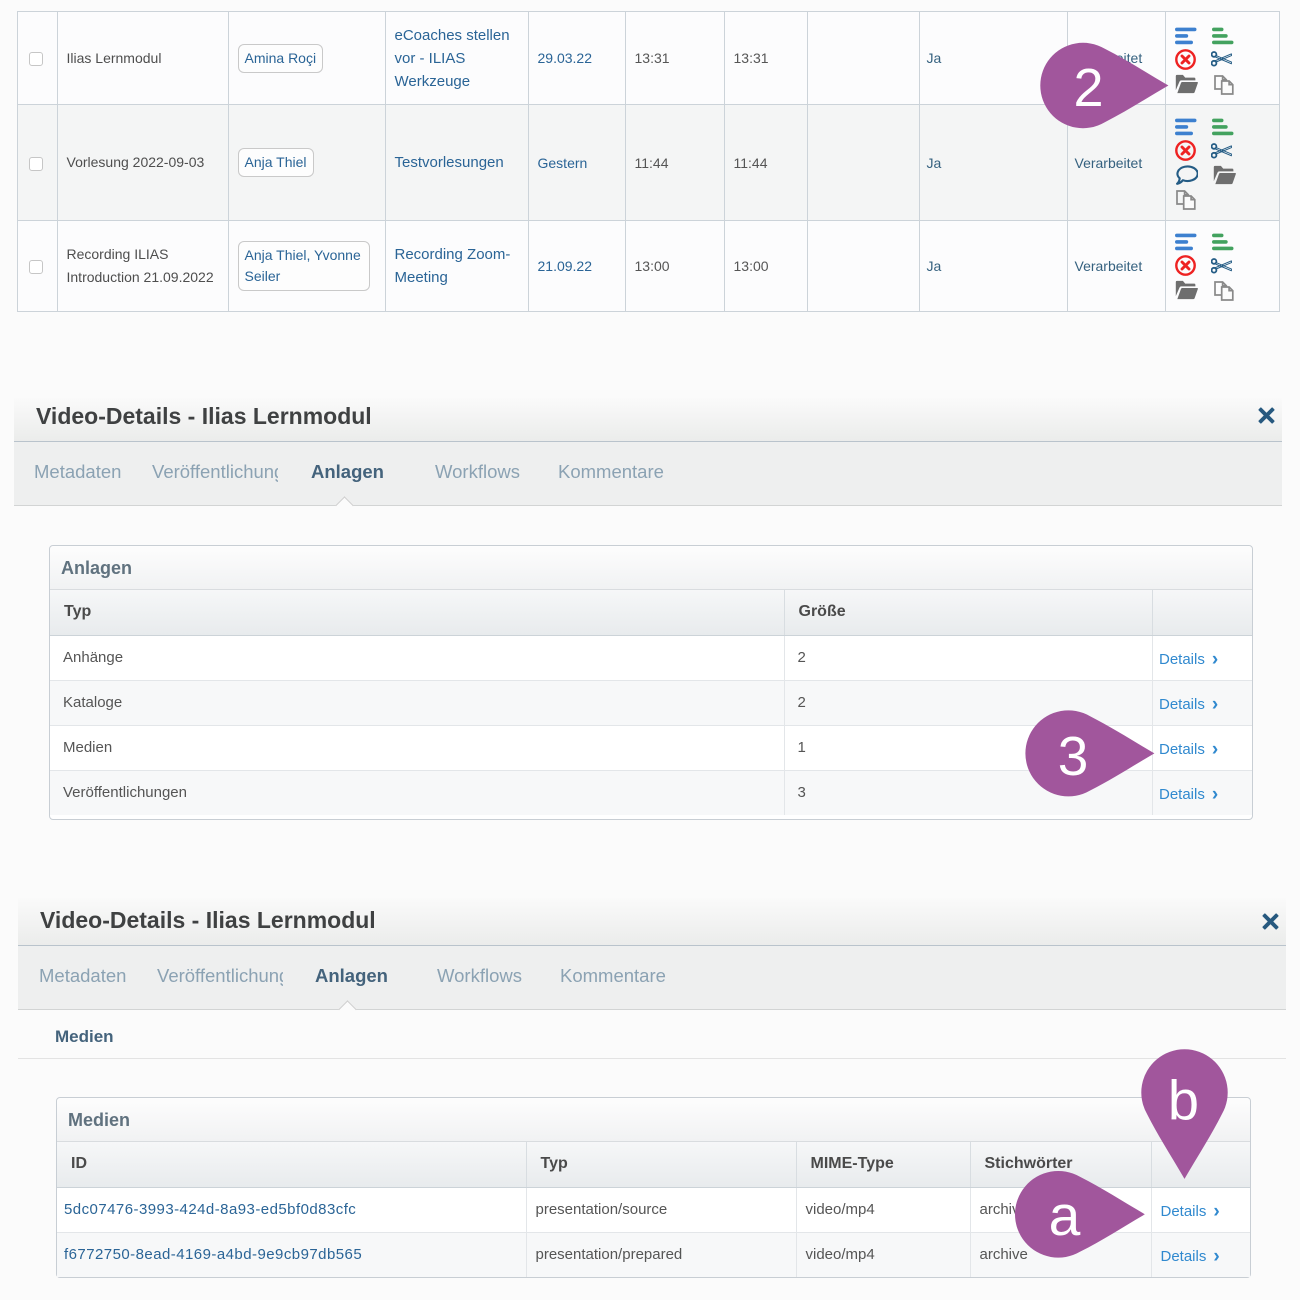 Image resolution: width=1300 pixels, height=1300 pixels. I want to click on svg-text: 2, so click(1088, 88).